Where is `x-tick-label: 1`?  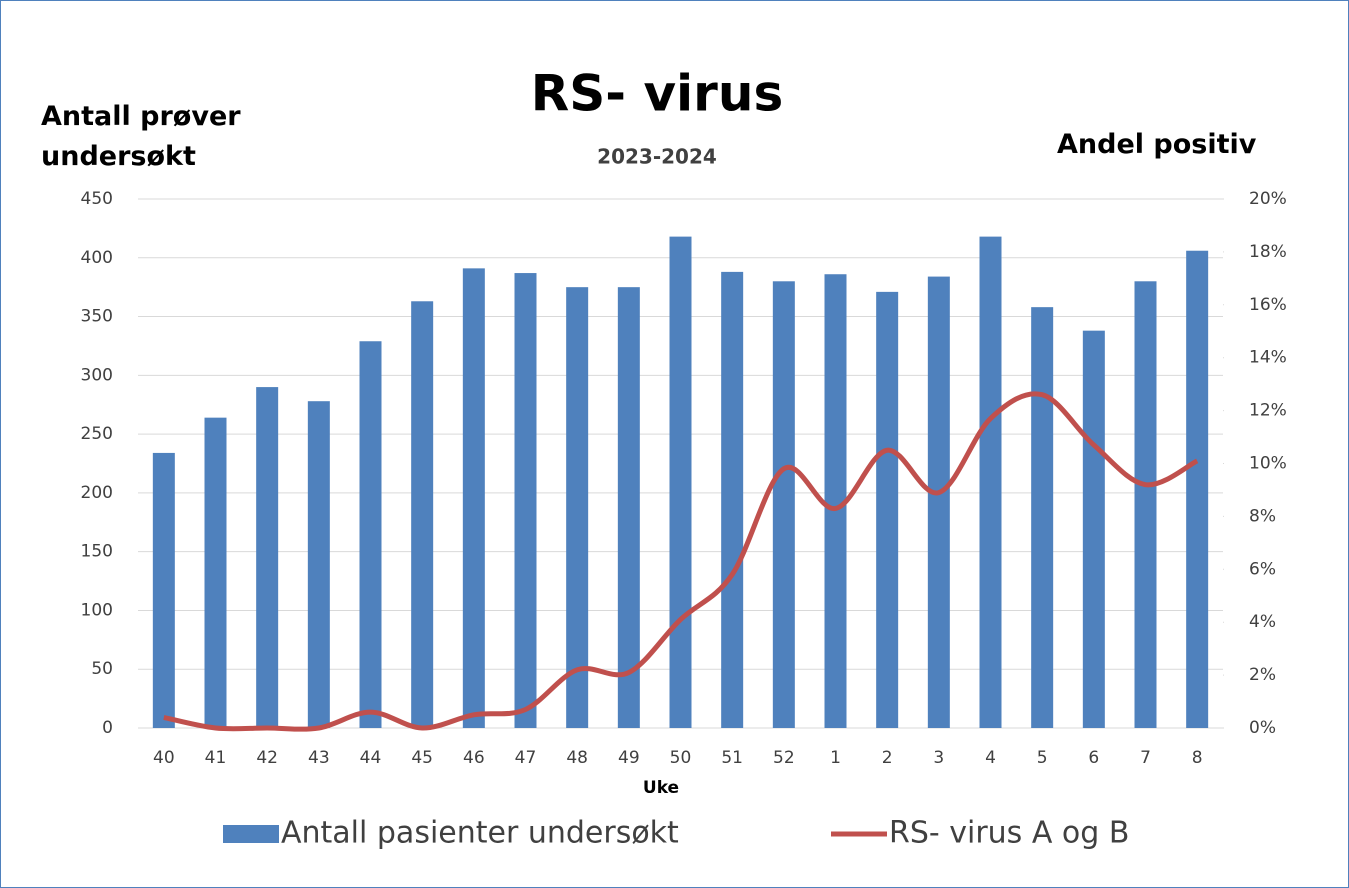 x-tick-label: 1 is located at coordinates (835, 758).